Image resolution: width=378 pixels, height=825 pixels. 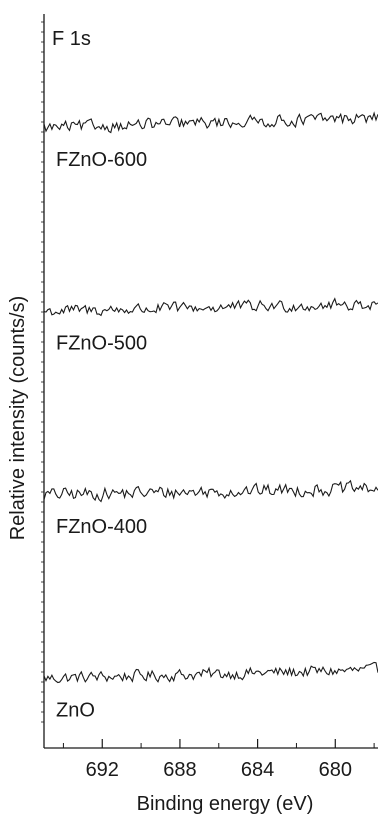 What do you see at coordinates (18, 418) in the screenshot?
I see `y-axis-label: Relative intensity (counts/s)` at bounding box center [18, 418].